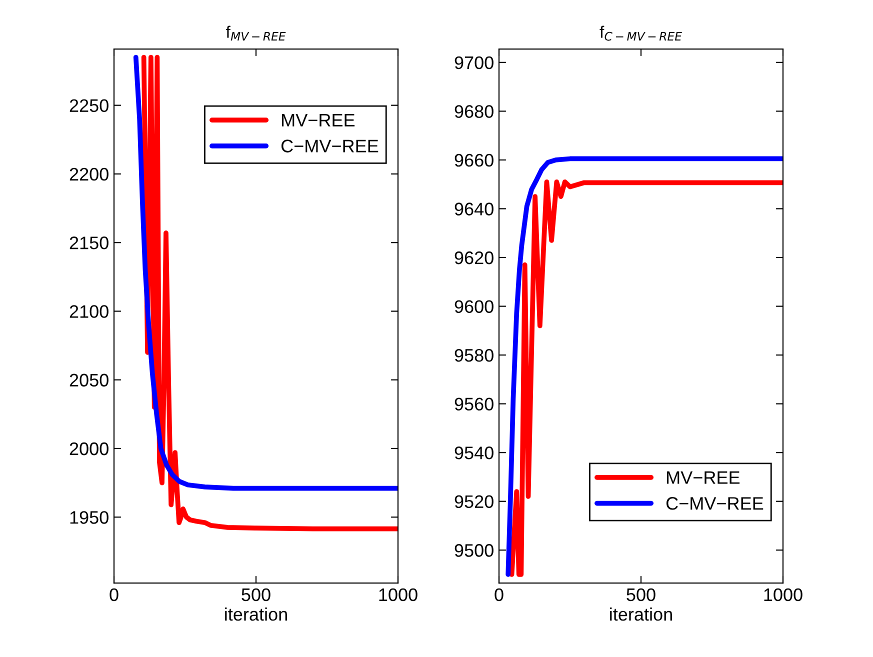 This screenshot has height=657, width=873. What do you see at coordinates (89, 105) in the screenshot?
I see `y-tick-label: 2250` at bounding box center [89, 105].